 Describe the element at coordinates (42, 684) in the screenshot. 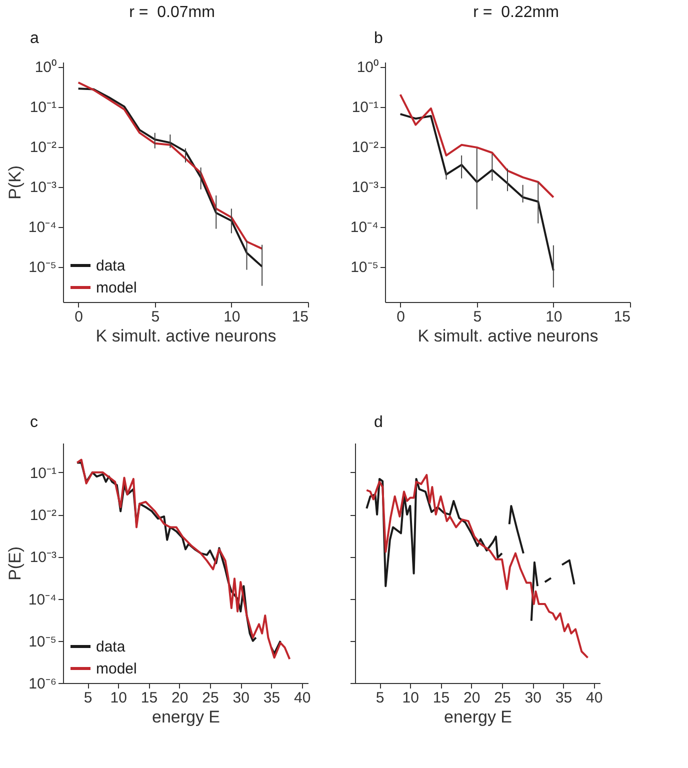

I see `y-tick-label: 10⁻⁶` at that location.